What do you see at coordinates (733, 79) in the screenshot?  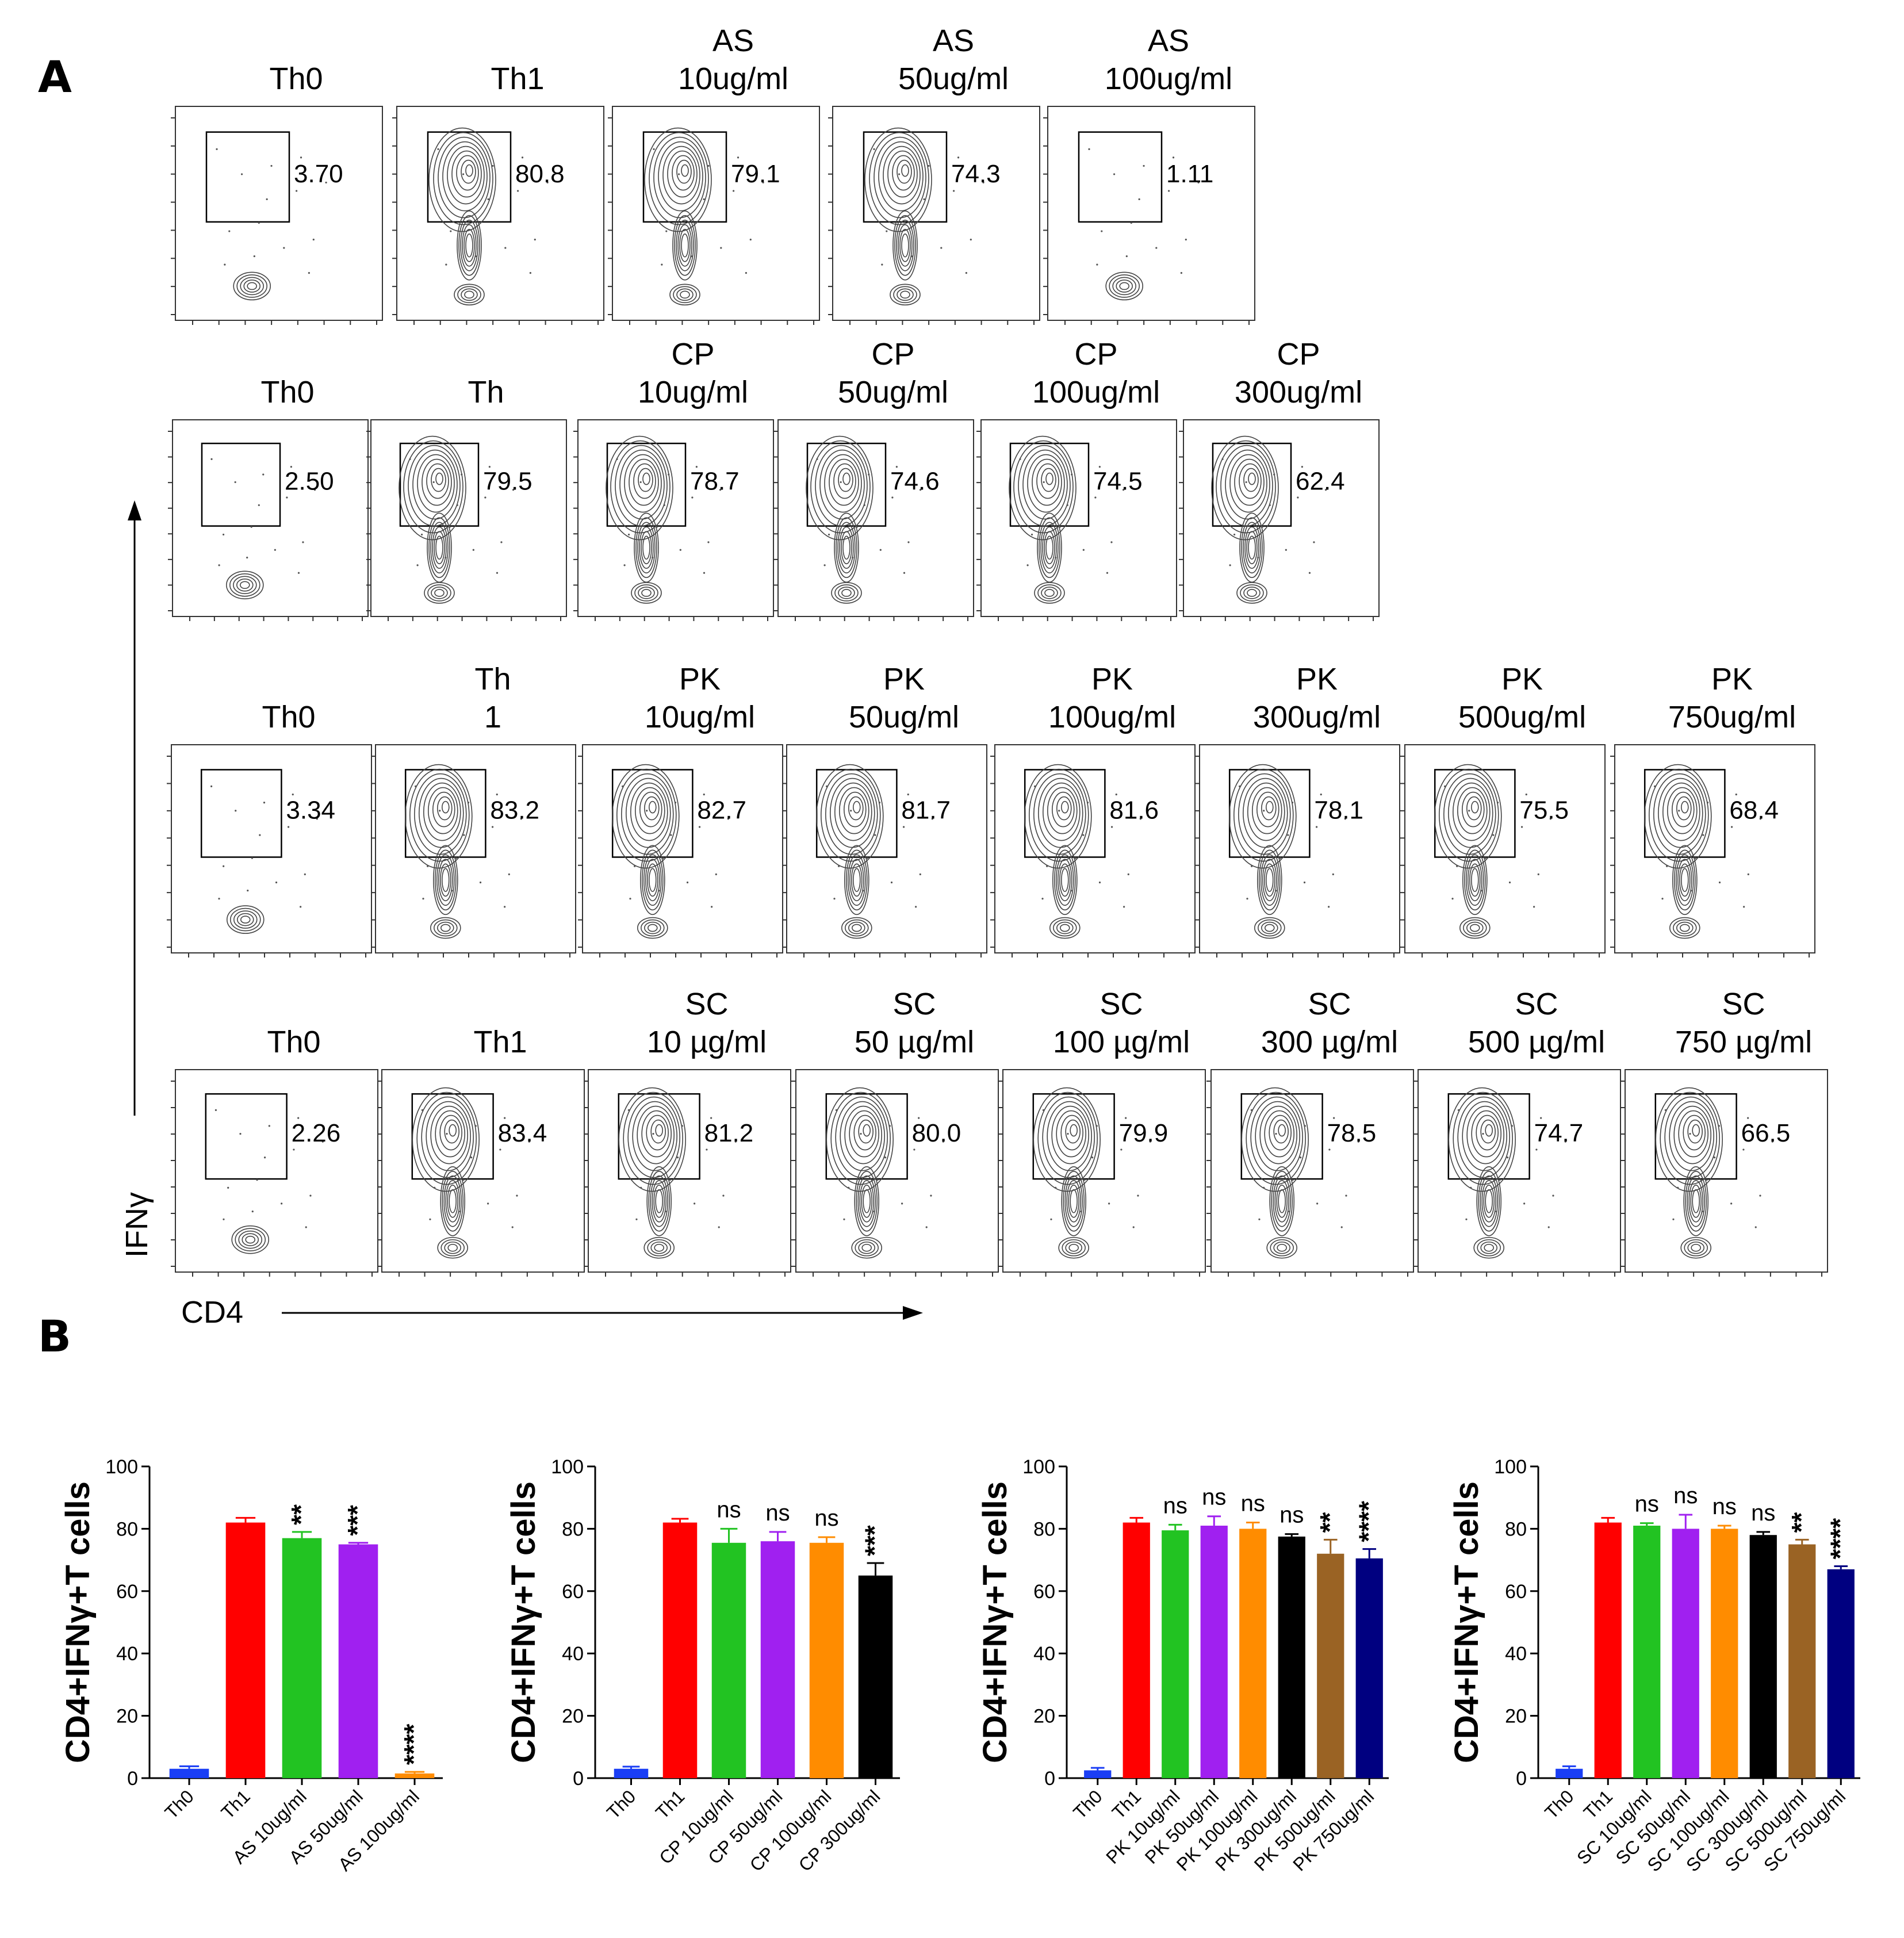 I see `flow-plot-title: 10ug/ml` at bounding box center [733, 79].